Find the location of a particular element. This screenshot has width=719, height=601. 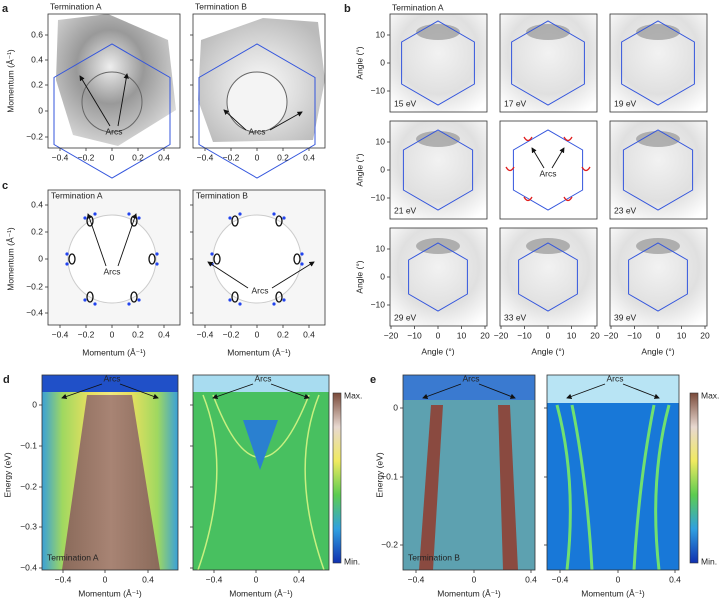

band-gap is located at coordinates (260, 445).